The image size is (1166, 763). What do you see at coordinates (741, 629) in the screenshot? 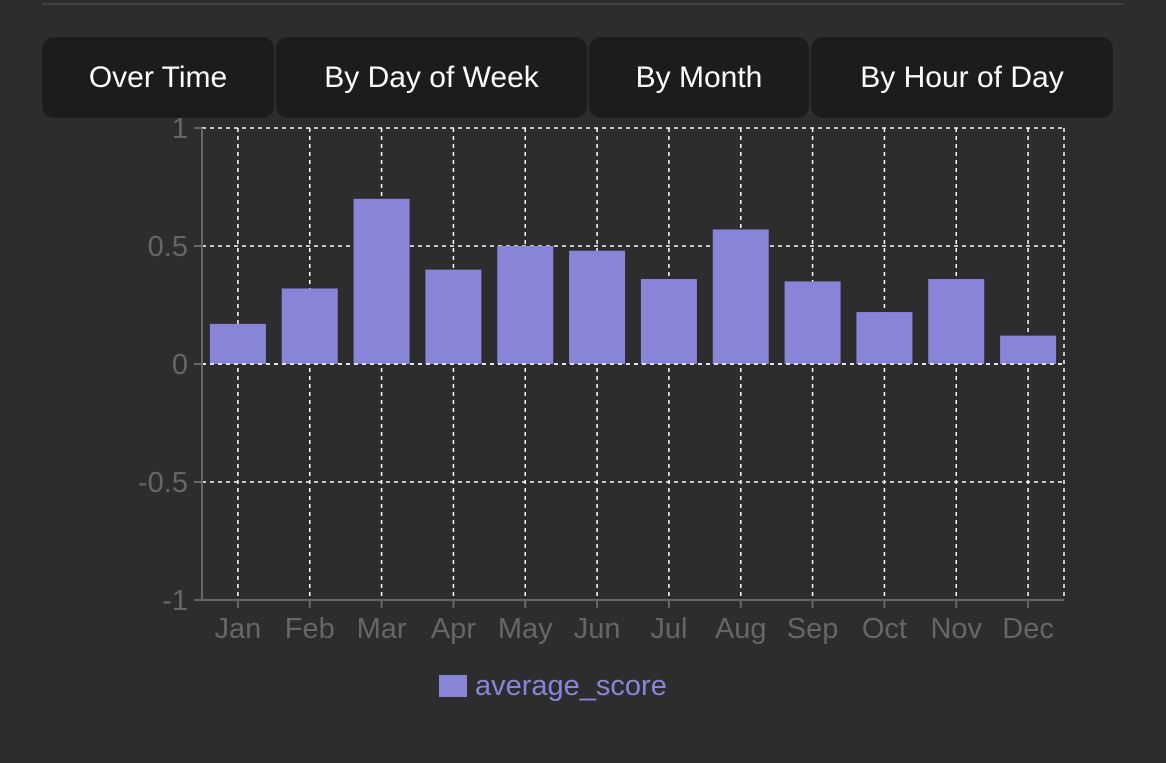
I see `x-tick-label: Aug` at bounding box center [741, 629].